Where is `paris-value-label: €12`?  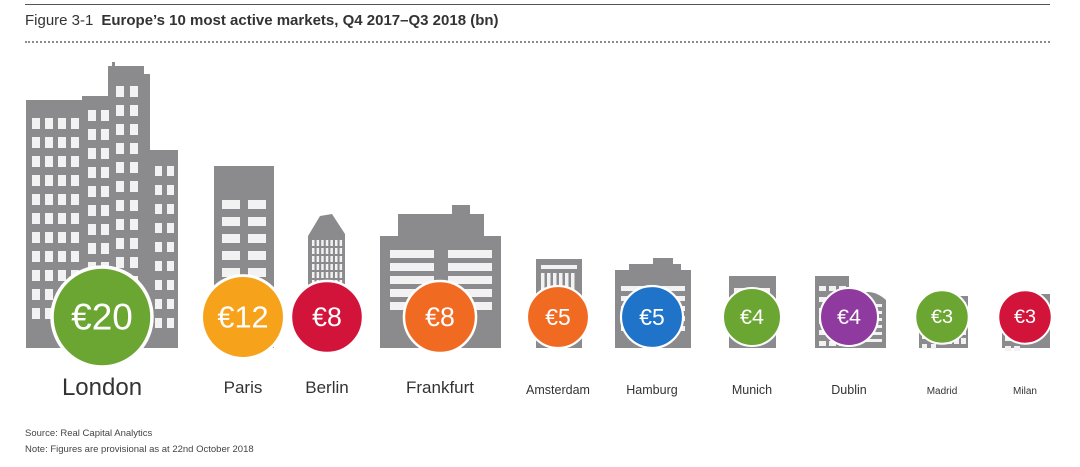 paris-value-label: €12 is located at coordinates (242, 317).